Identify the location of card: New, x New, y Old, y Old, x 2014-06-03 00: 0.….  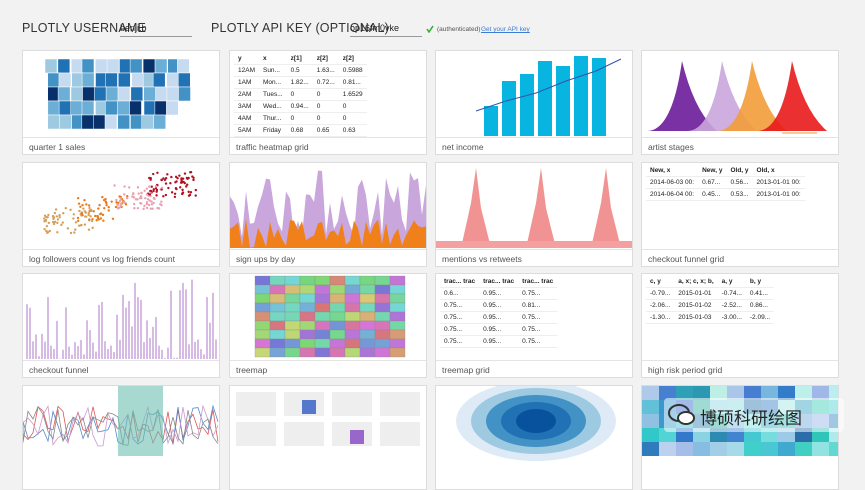
(740, 214).